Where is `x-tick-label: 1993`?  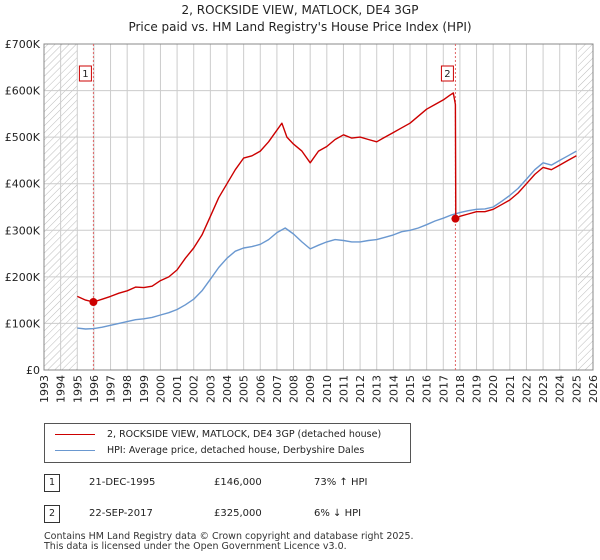 x-tick-label: 1993 is located at coordinates (44, 389).